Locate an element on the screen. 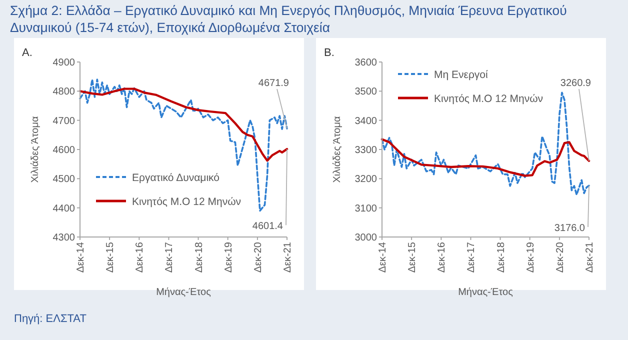  y-tick-label: 4700 is located at coordinates (64, 121).